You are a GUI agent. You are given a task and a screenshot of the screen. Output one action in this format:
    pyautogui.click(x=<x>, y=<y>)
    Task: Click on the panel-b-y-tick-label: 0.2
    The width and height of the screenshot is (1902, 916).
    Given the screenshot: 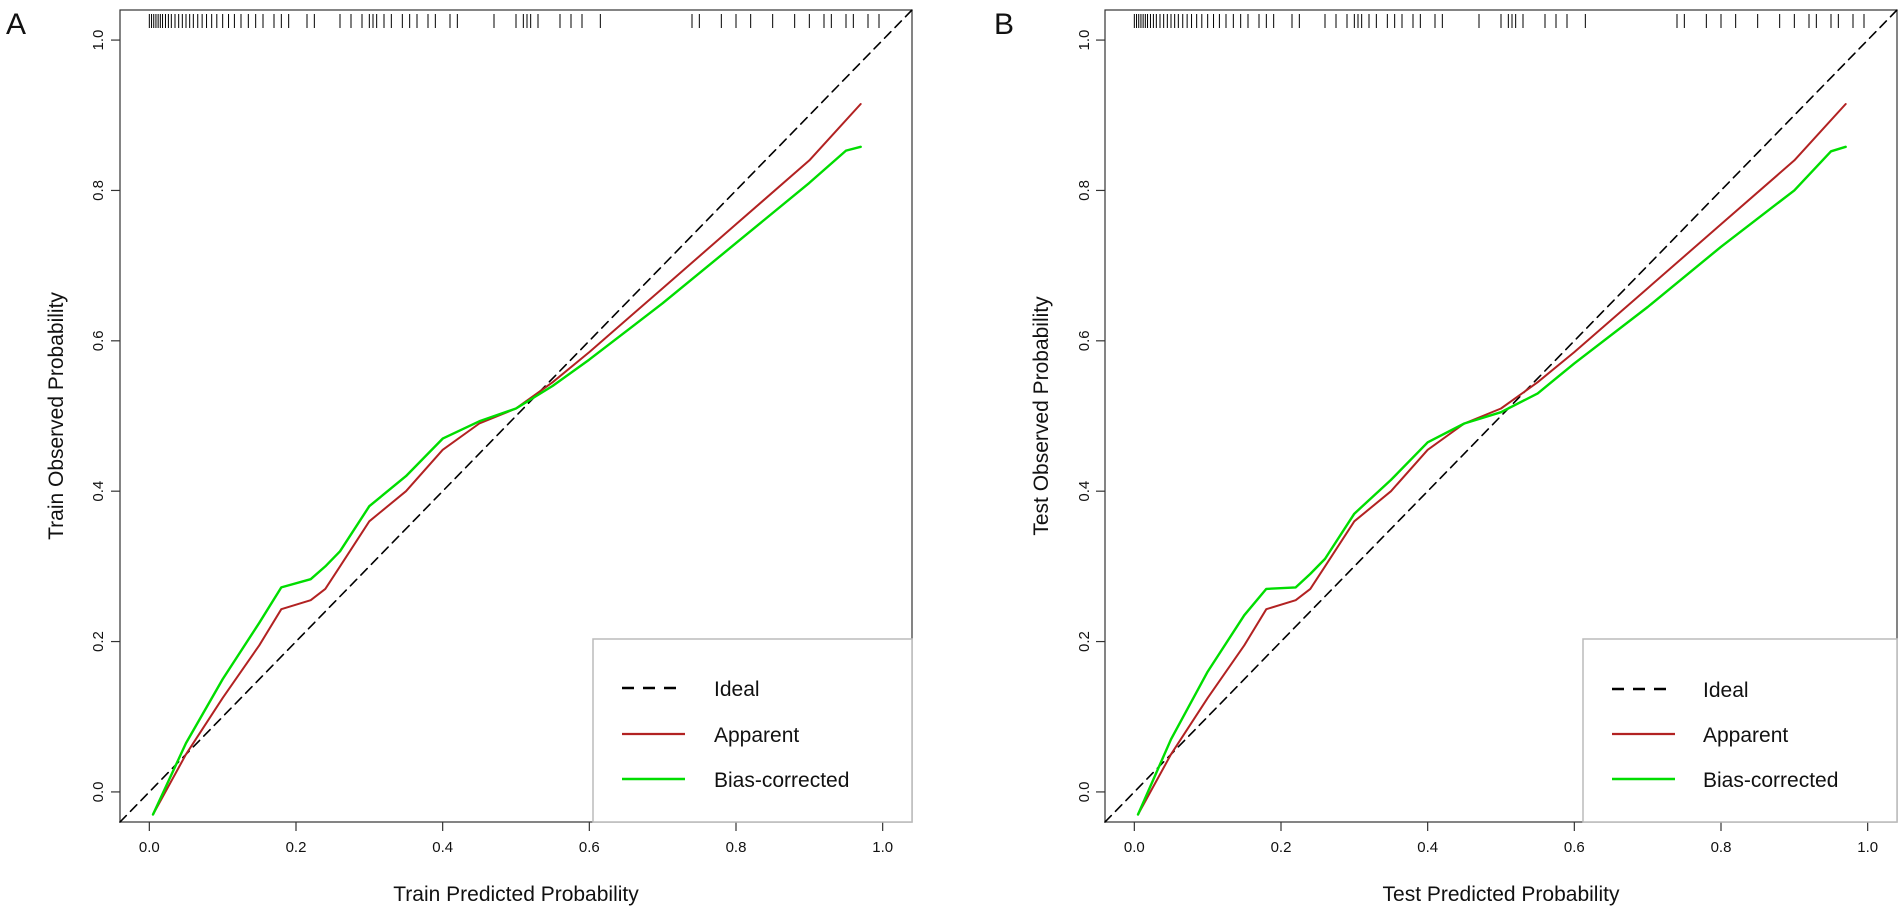 What is the action you would take?
    pyautogui.click(x=1084, y=641)
    